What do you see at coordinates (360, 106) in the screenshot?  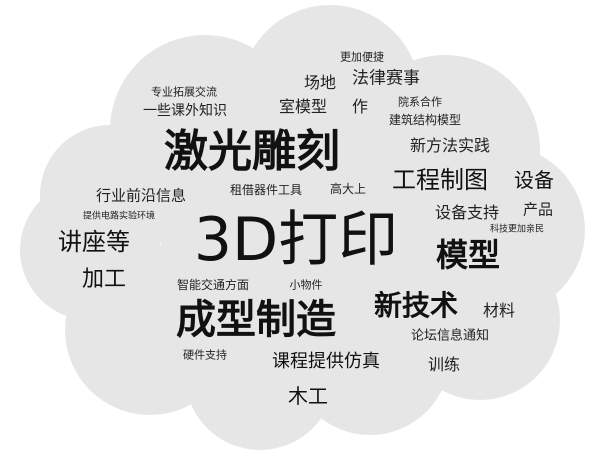 I see `word-work: 作` at bounding box center [360, 106].